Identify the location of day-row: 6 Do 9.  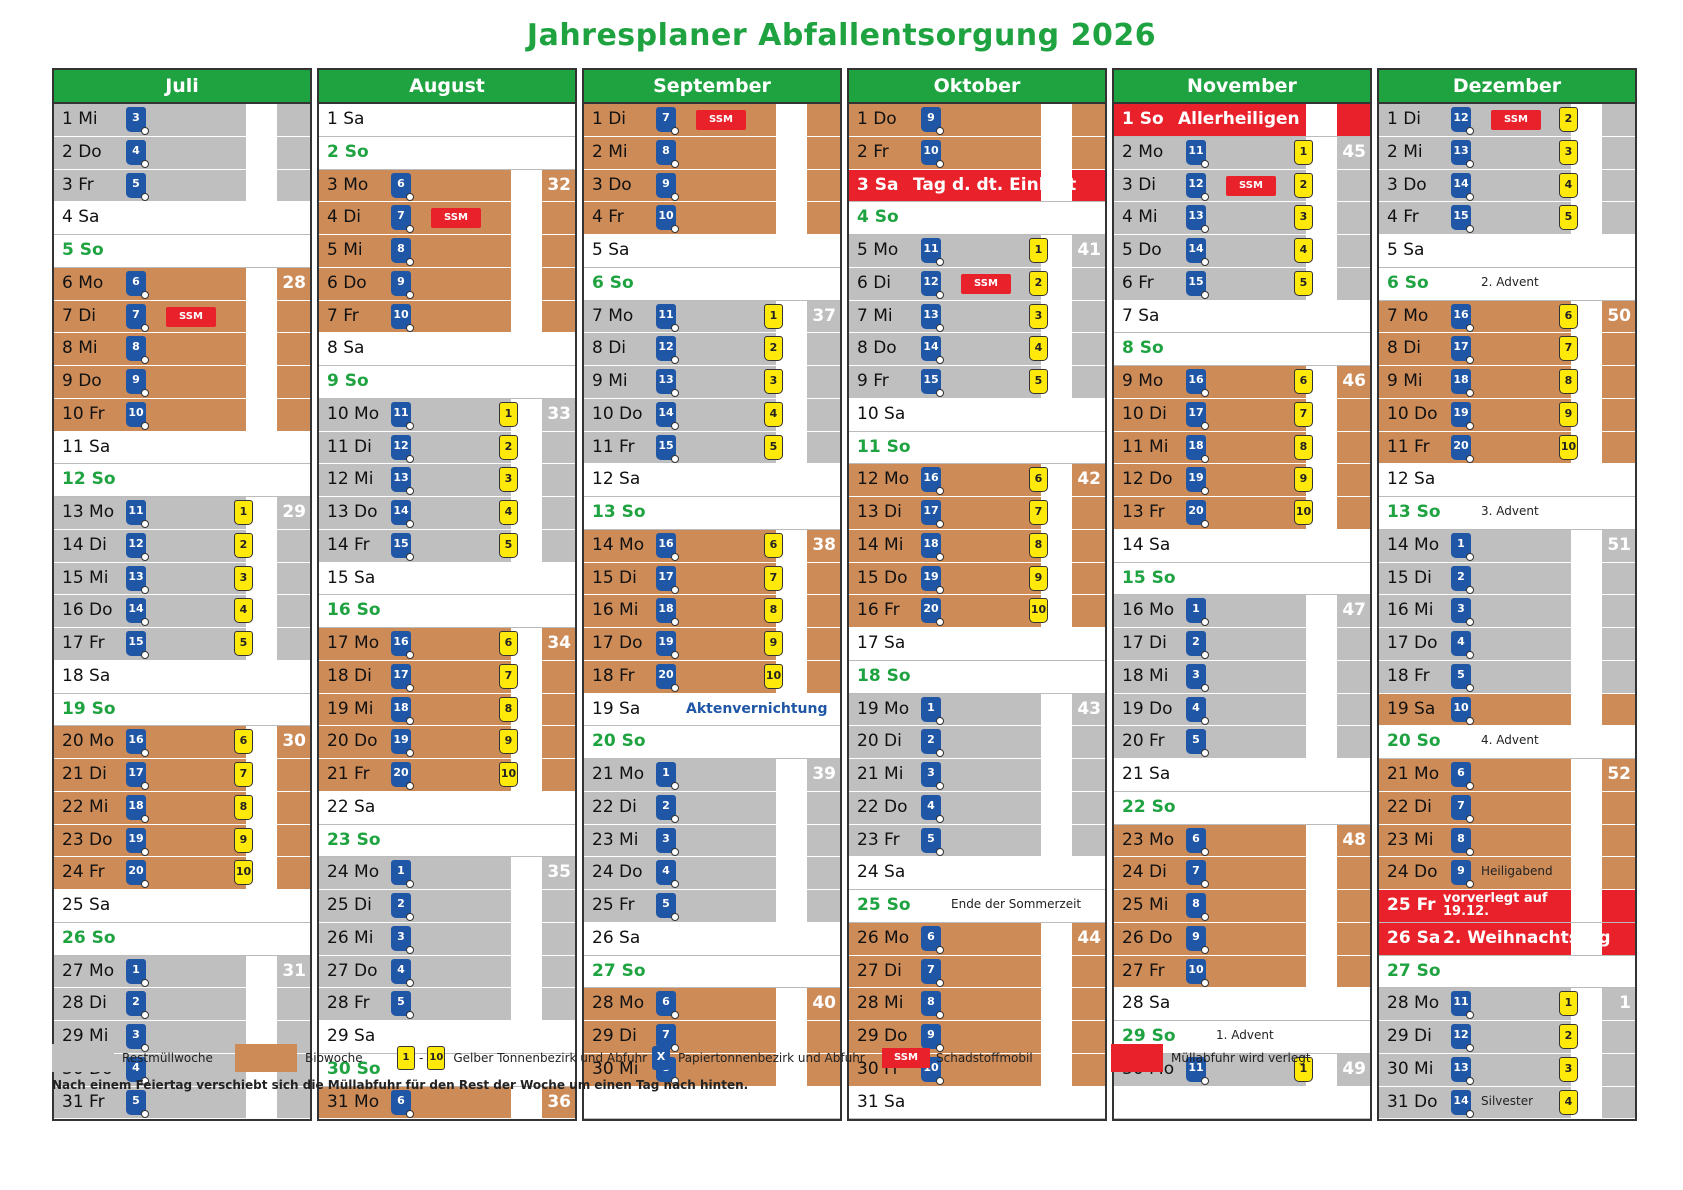
(447, 284).